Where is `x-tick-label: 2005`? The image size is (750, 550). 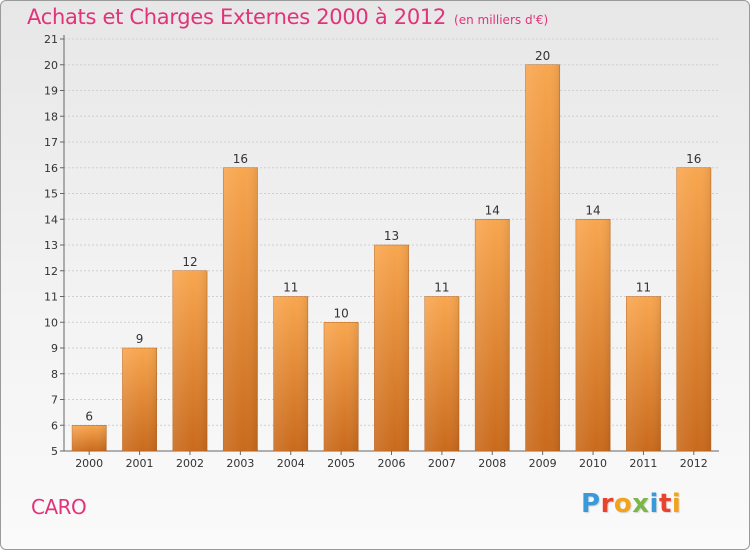
x-tick-label: 2005 is located at coordinates (341, 463).